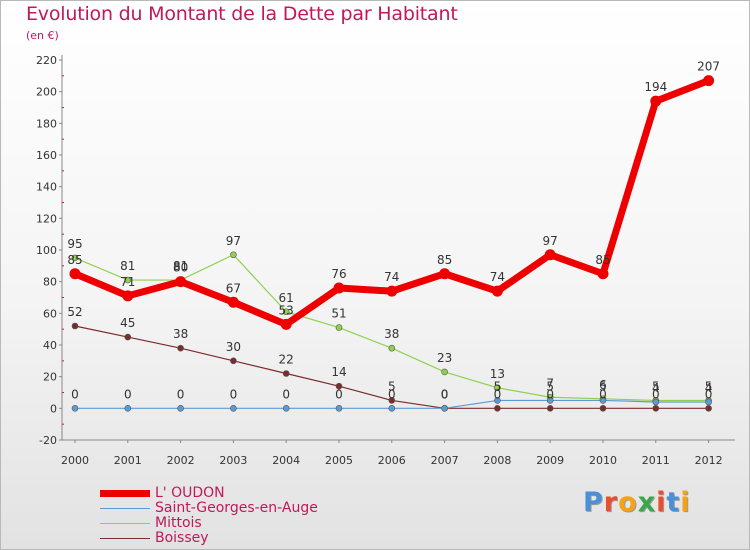 The width and height of the screenshot is (750, 550). I want to click on data-label-0-4: 53, so click(286, 310).